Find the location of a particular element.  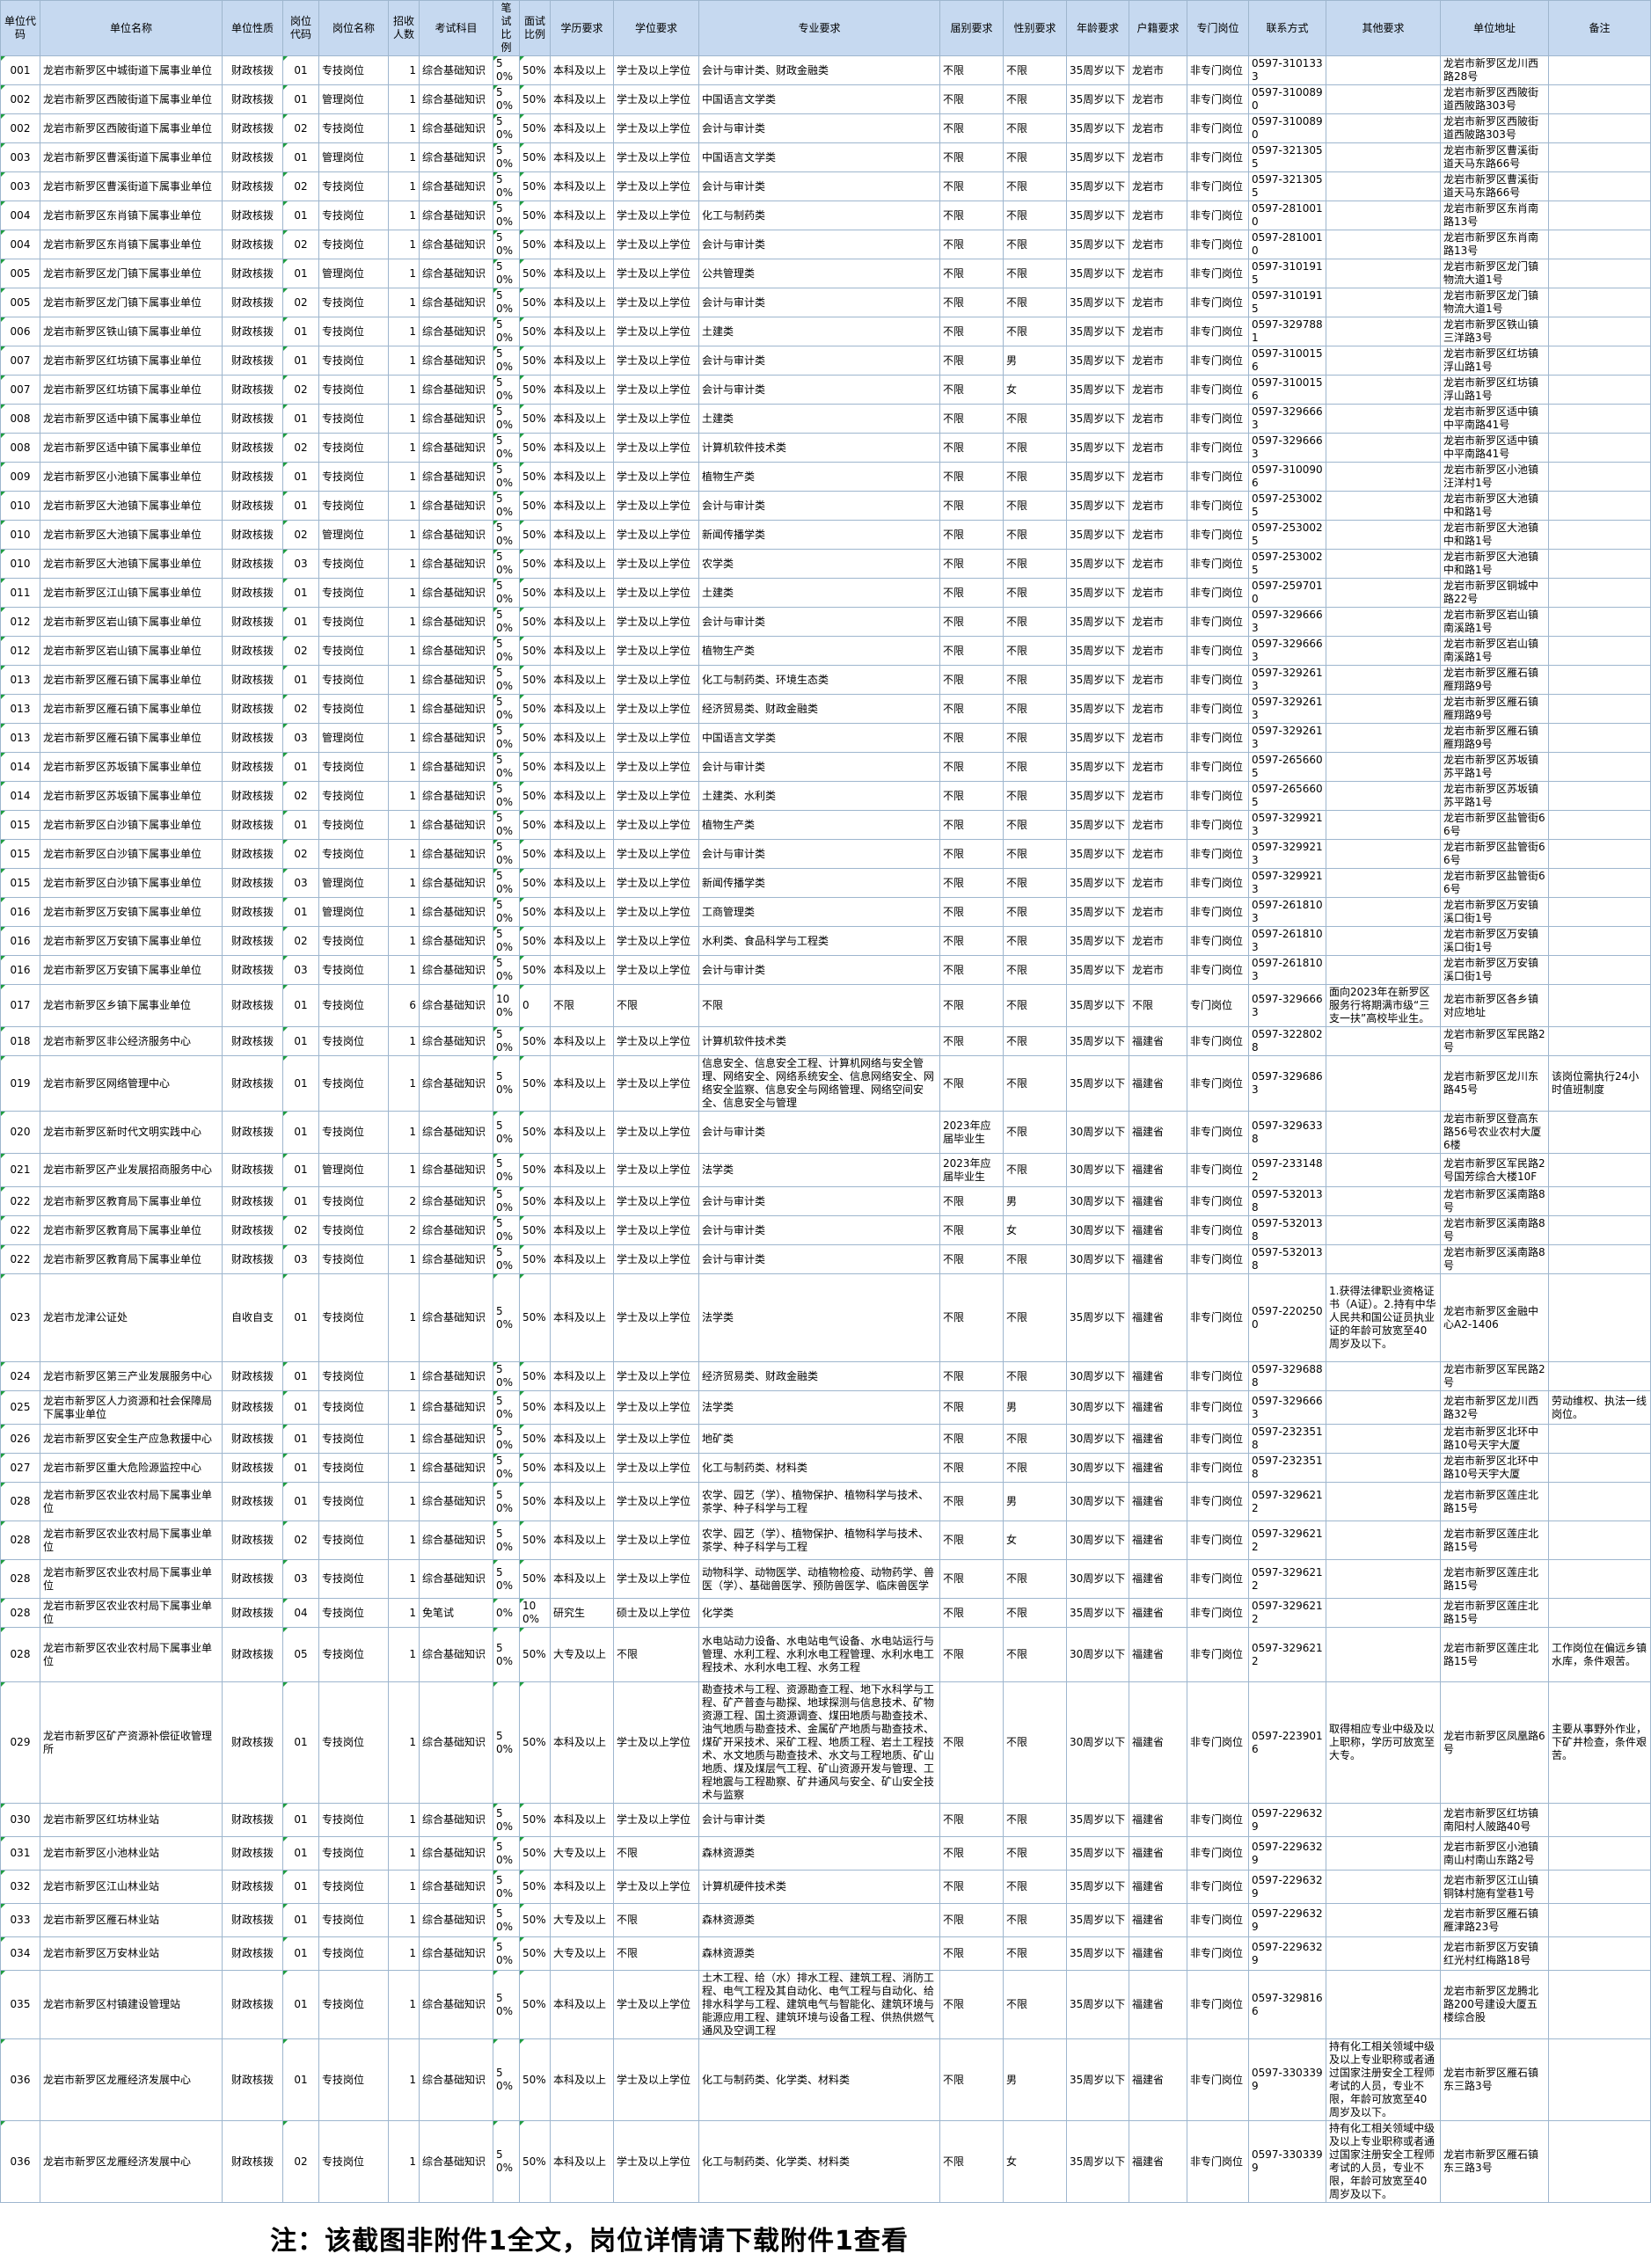

cell: 龙岩市新罗区登高东路56号农业农村大厦6楼 is located at coordinates (1494, 1132).